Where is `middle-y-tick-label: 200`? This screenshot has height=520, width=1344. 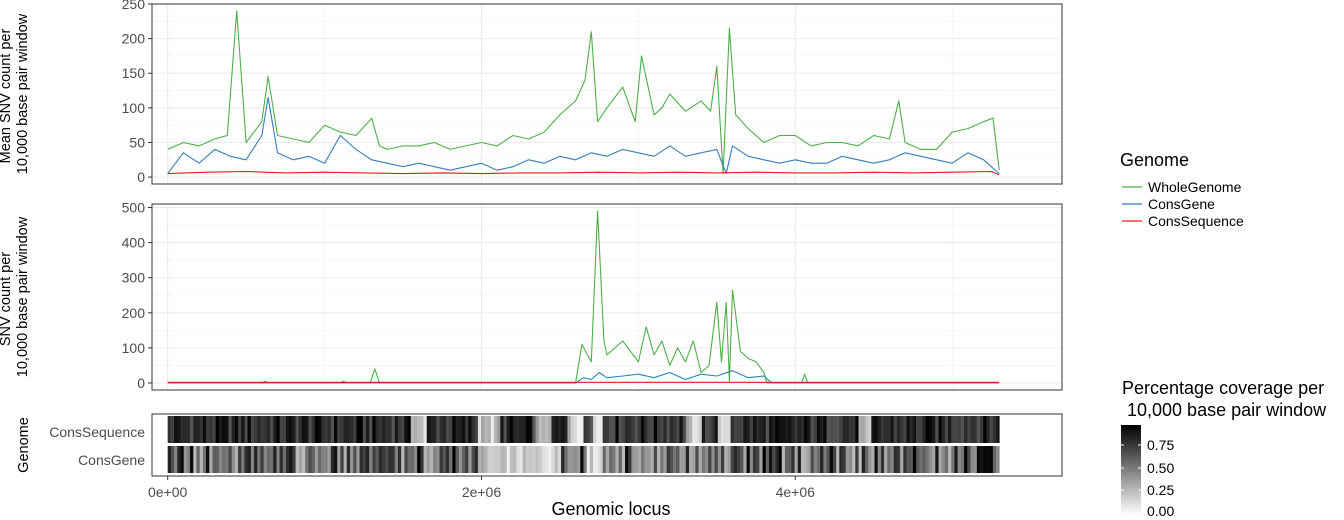 middle-y-tick-label: 200 is located at coordinates (134, 313).